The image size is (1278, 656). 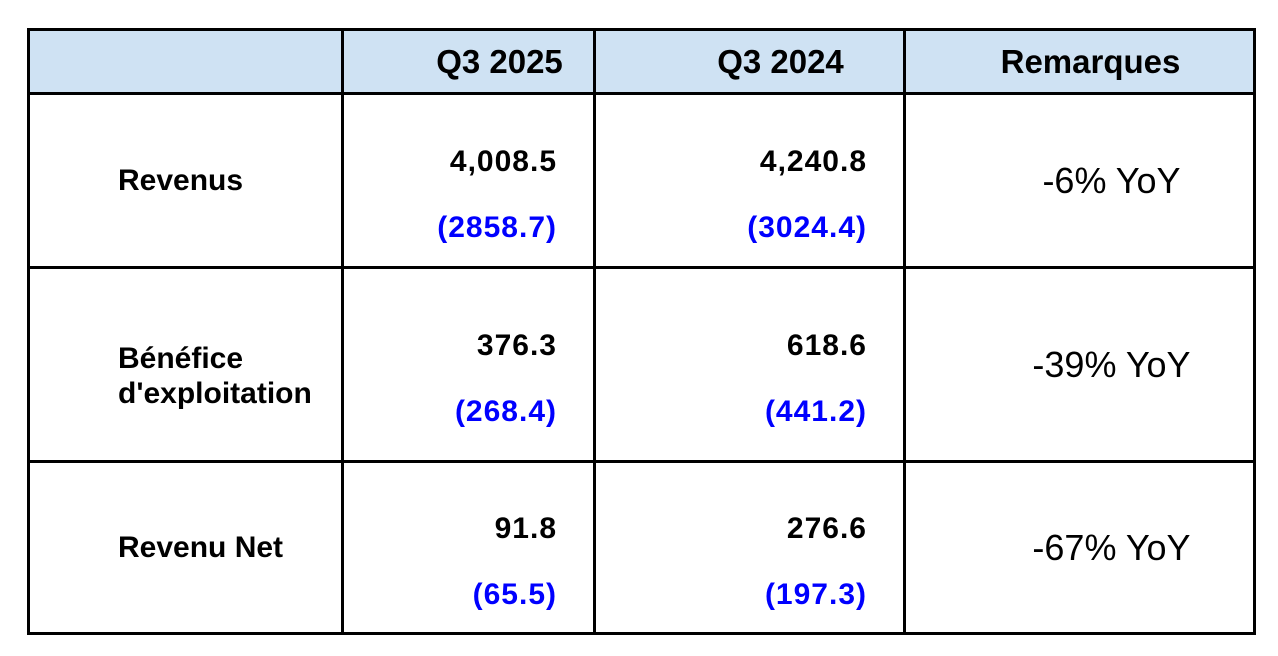 What do you see at coordinates (516, 345) in the screenshot?
I see `value-primary: 376.3` at bounding box center [516, 345].